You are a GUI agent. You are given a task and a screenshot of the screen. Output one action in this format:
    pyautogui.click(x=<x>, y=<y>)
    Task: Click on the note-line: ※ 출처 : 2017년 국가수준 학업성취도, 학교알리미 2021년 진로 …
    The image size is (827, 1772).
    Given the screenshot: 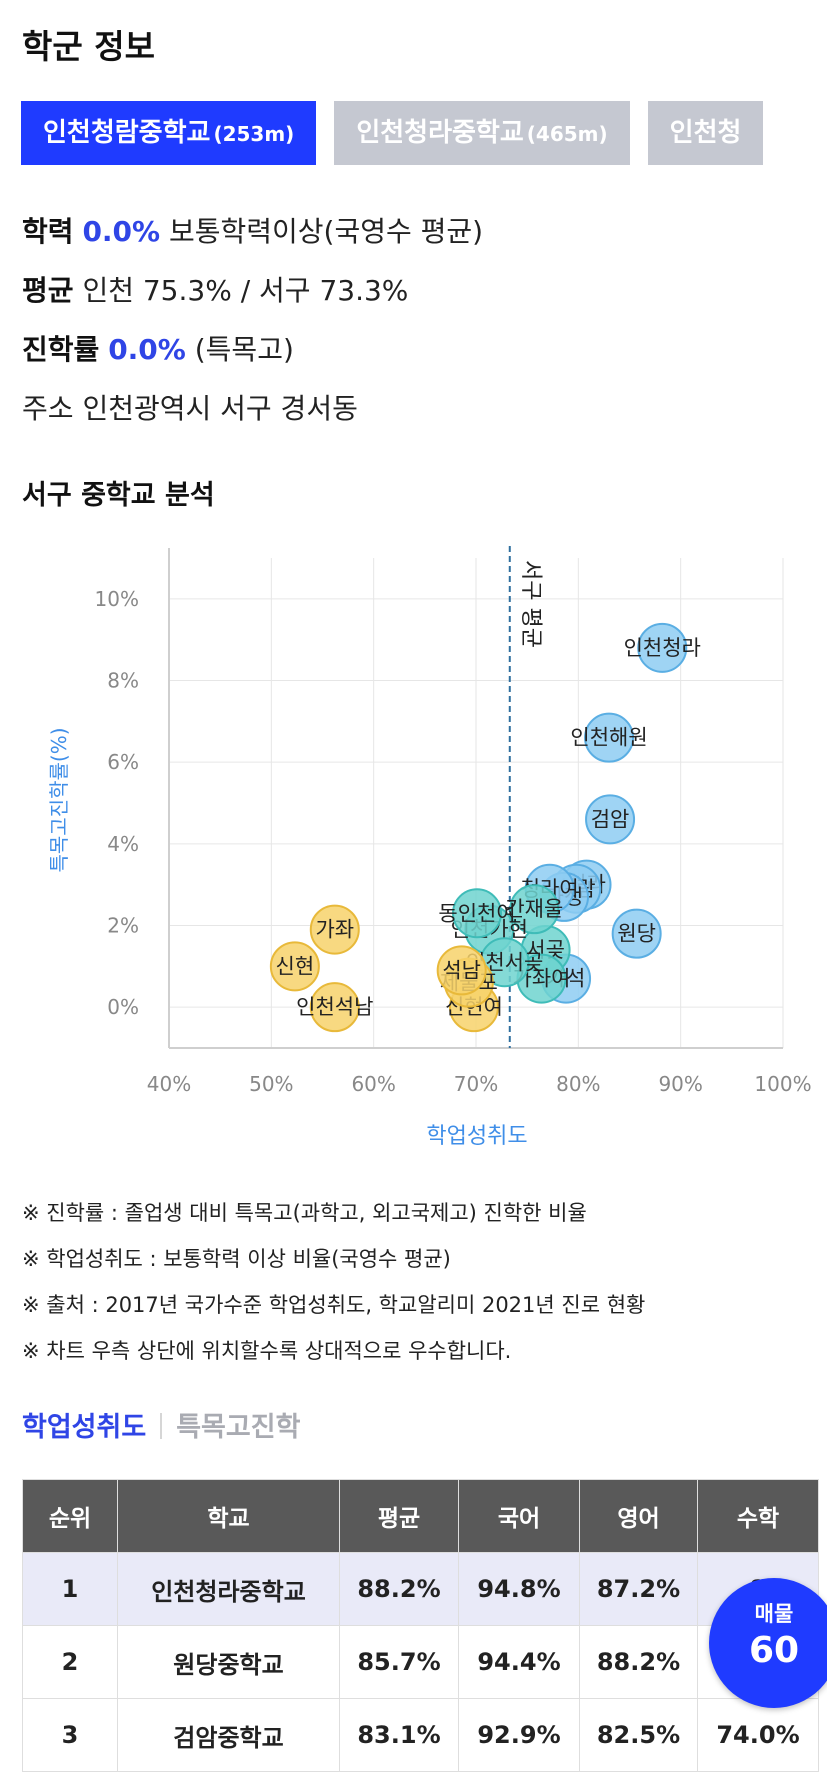 What is the action you would take?
    pyautogui.click(x=334, y=1305)
    